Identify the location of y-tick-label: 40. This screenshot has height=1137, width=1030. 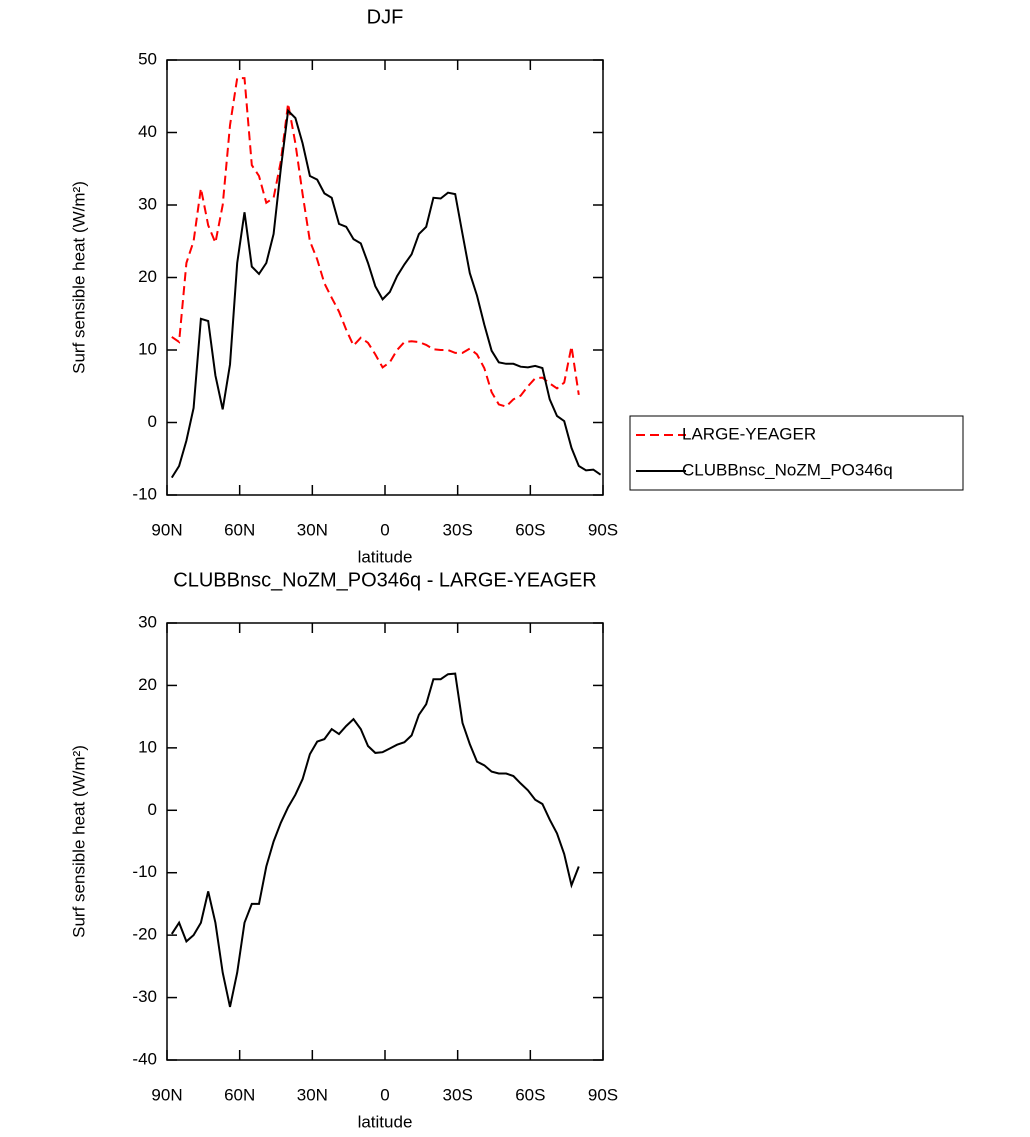
(147, 131).